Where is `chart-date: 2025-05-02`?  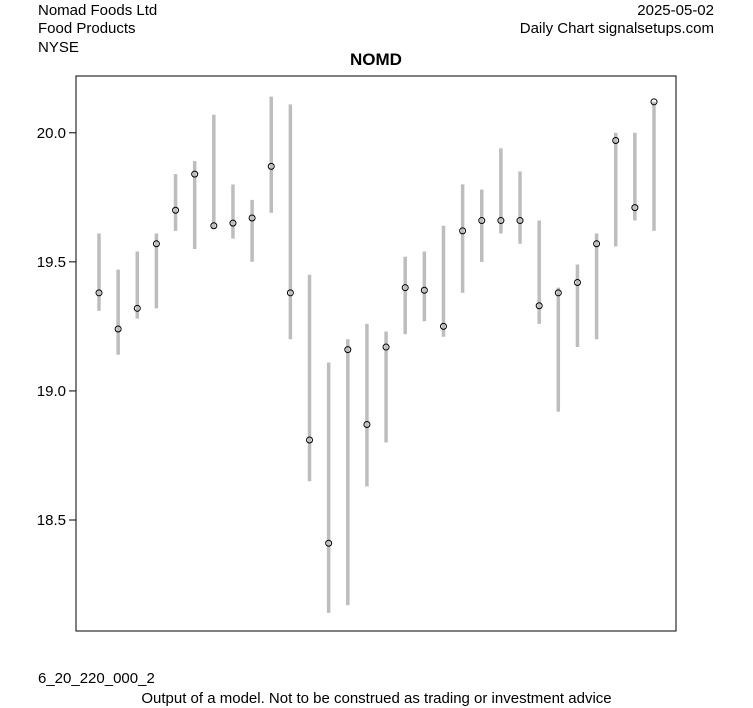 chart-date: 2025-05-02 is located at coordinates (675, 10).